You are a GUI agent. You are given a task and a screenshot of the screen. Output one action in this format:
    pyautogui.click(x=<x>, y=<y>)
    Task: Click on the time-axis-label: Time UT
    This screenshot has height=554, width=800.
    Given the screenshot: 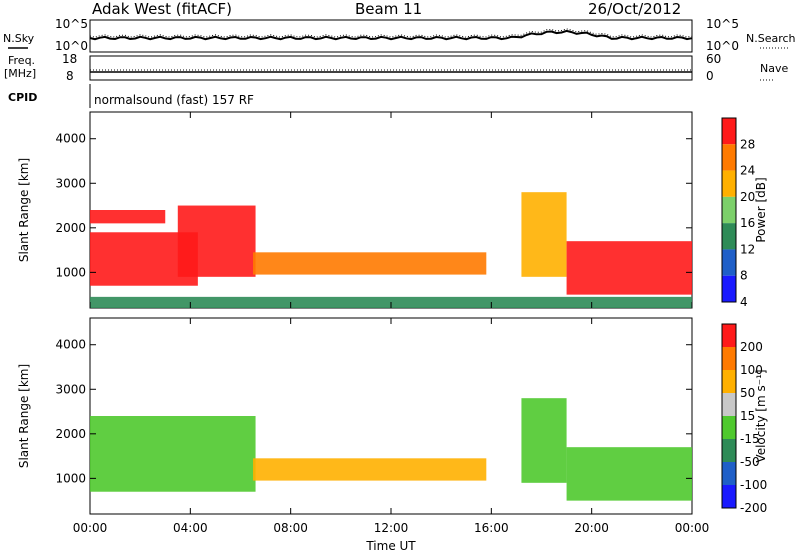 What is the action you would take?
    pyautogui.click(x=390, y=546)
    